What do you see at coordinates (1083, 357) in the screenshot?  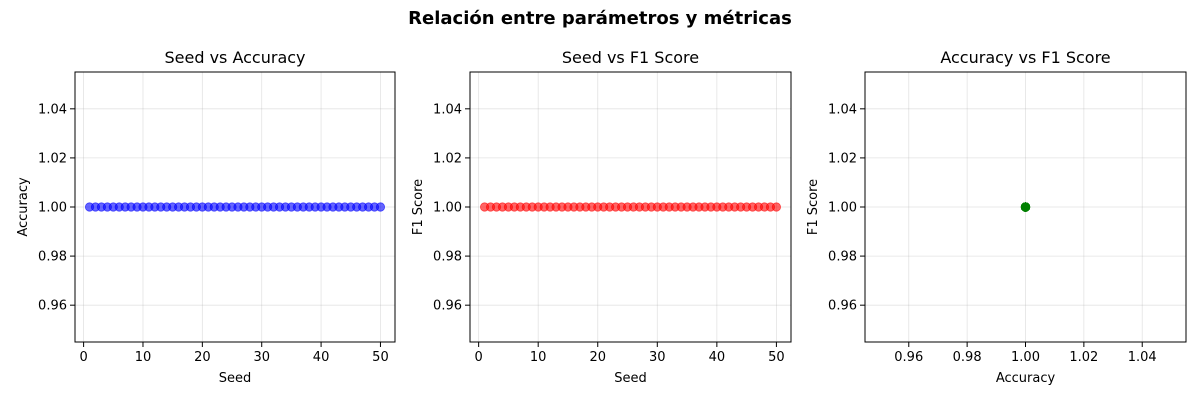 I see `x-tick-label: 1.02` at bounding box center [1083, 357].